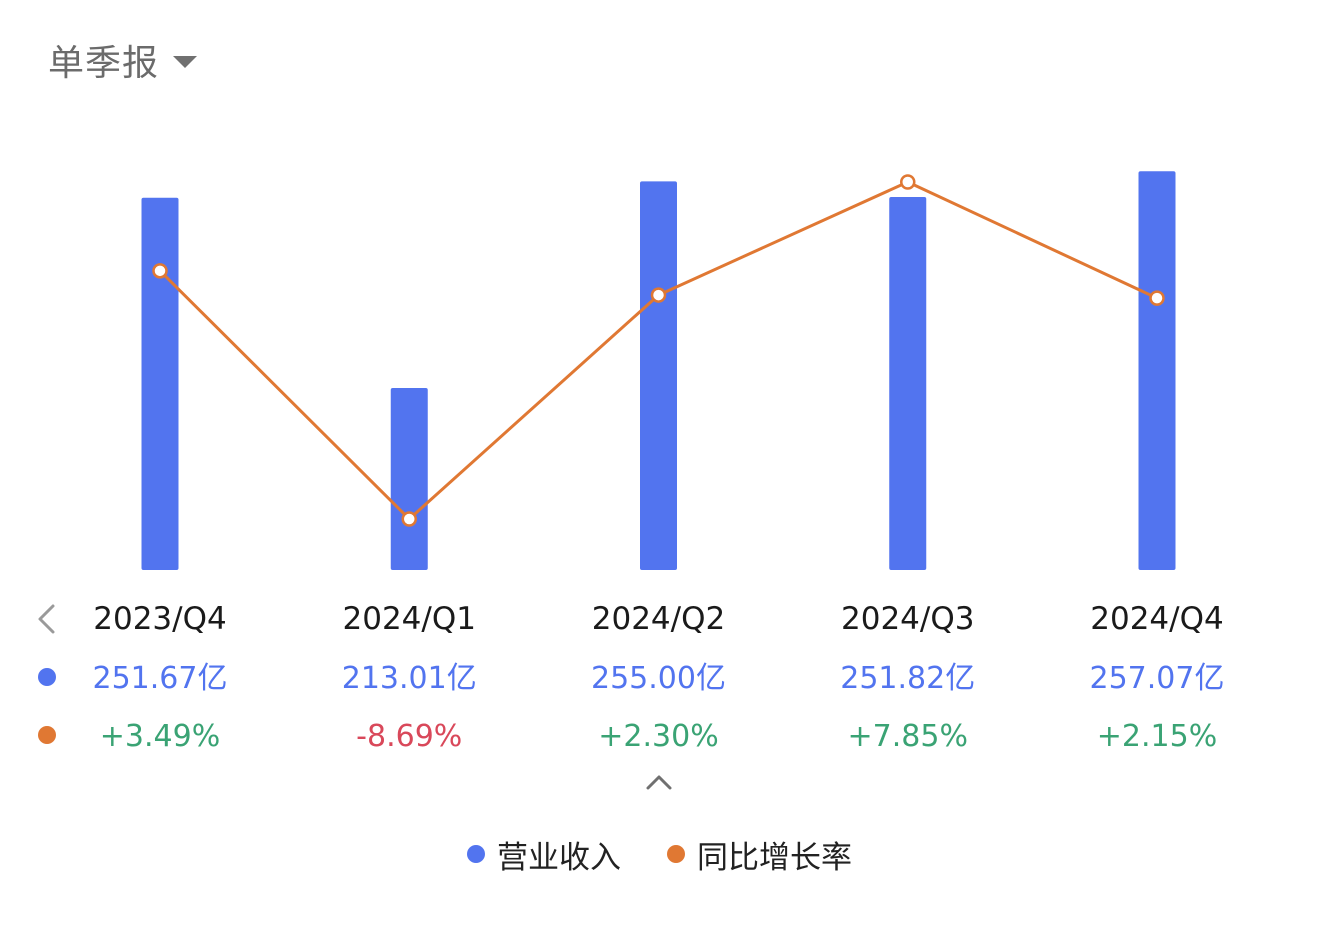 This screenshot has width=1319, height=928. I want to click on legend-item-revenue: 营业收入, so click(544, 854).